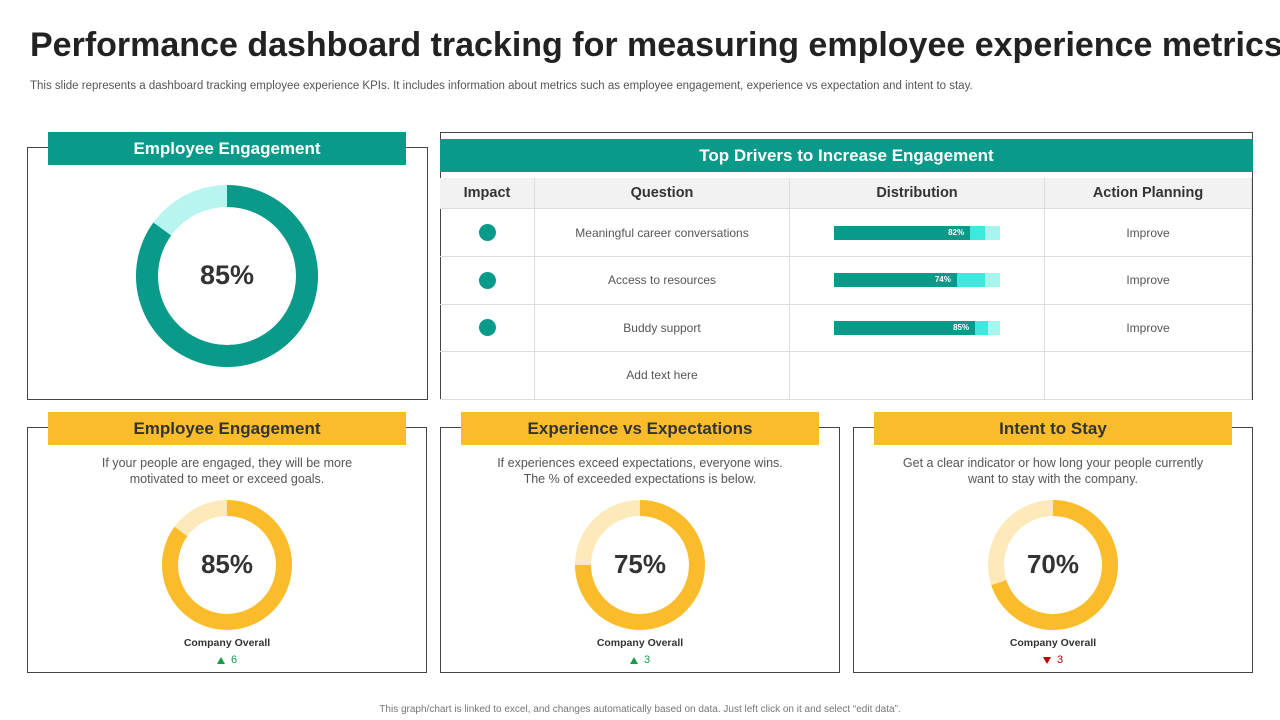 This screenshot has width=1280, height=720. Describe the element at coordinates (662, 193) in the screenshot. I see `table-header-cell: Question` at that location.